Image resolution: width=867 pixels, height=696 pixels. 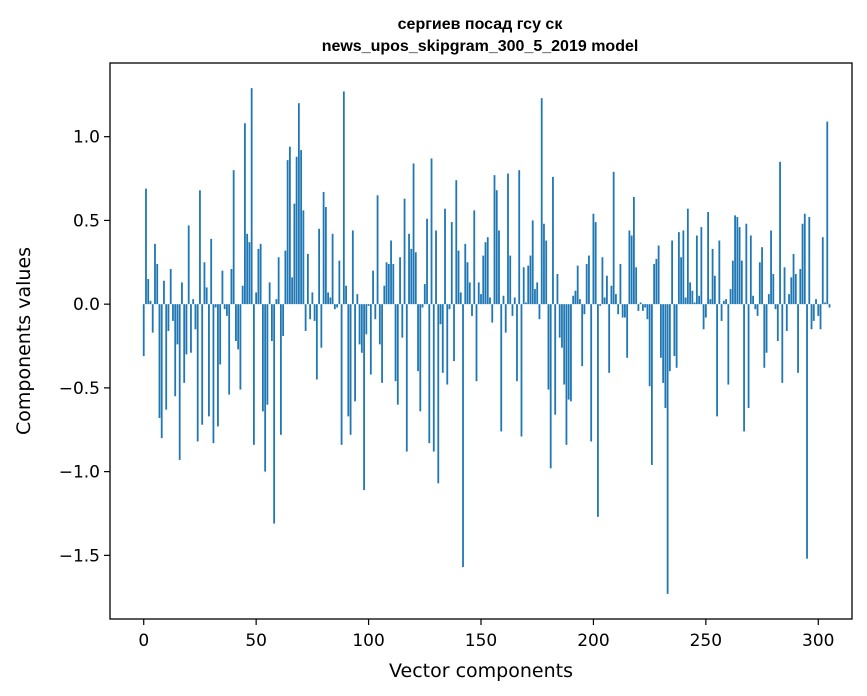 What do you see at coordinates (79, 556) in the screenshot?
I see `y-tick-label: −1.5` at bounding box center [79, 556].